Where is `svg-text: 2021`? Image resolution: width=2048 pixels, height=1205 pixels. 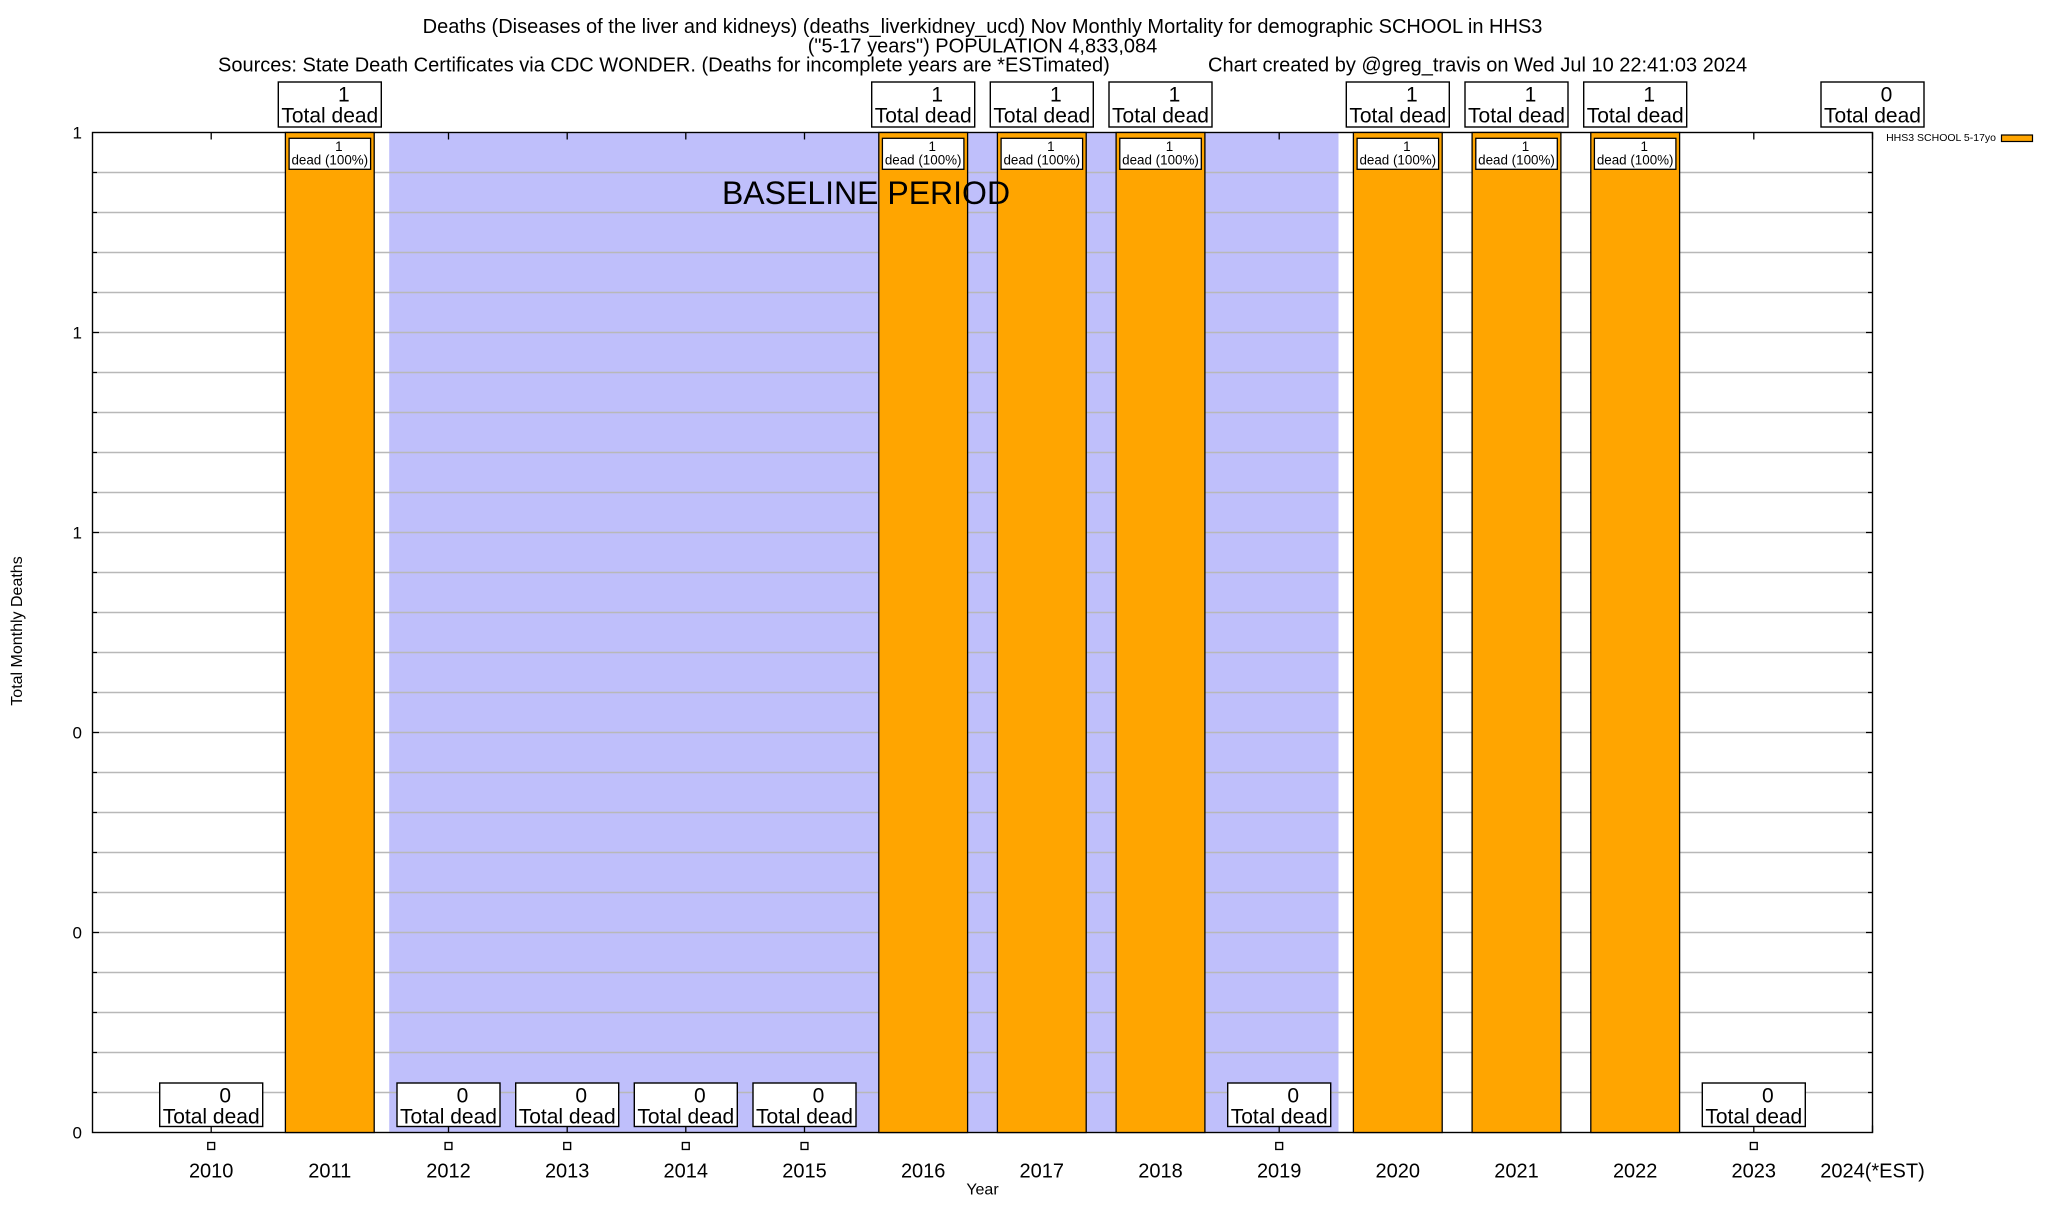 svg-text: 2021 is located at coordinates (1516, 1172).